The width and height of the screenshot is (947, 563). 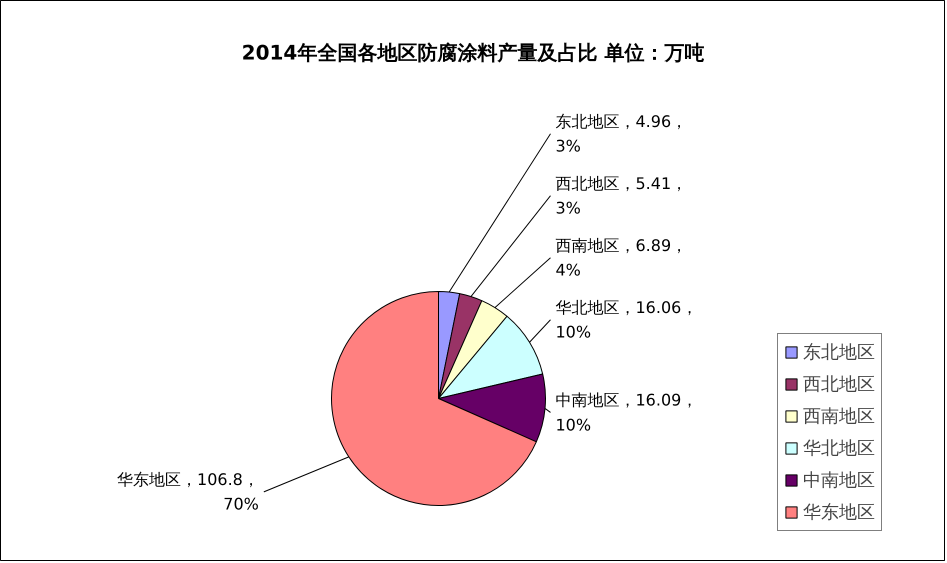 What do you see at coordinates (839, 416) in the screenshot?
I see `legend-label: 西南地区` at bounding box center [839, 416].